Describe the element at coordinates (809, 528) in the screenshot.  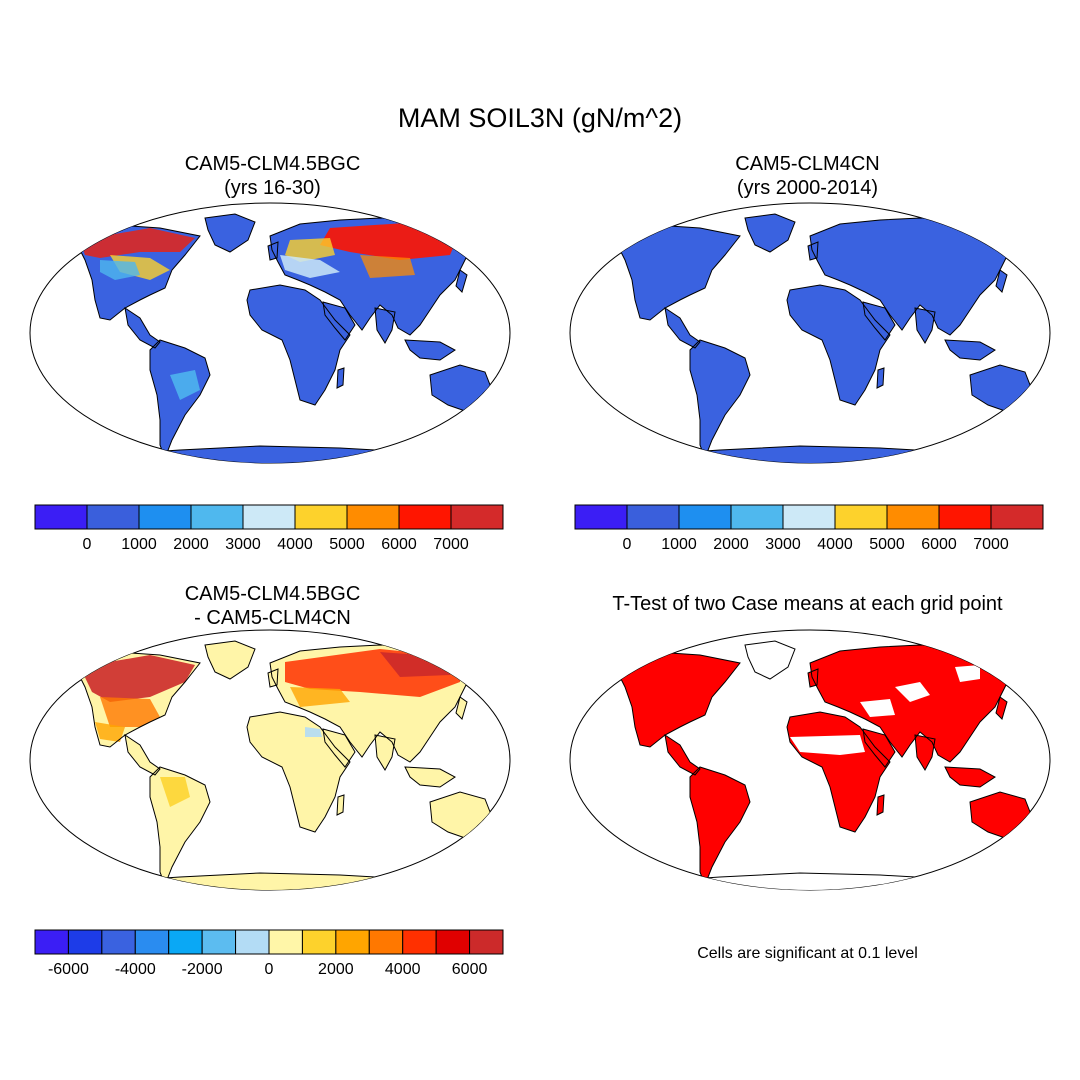
I see `colorbar-case2: 0 1000 2000 3000 4000 5000 6000 7000` at that location.